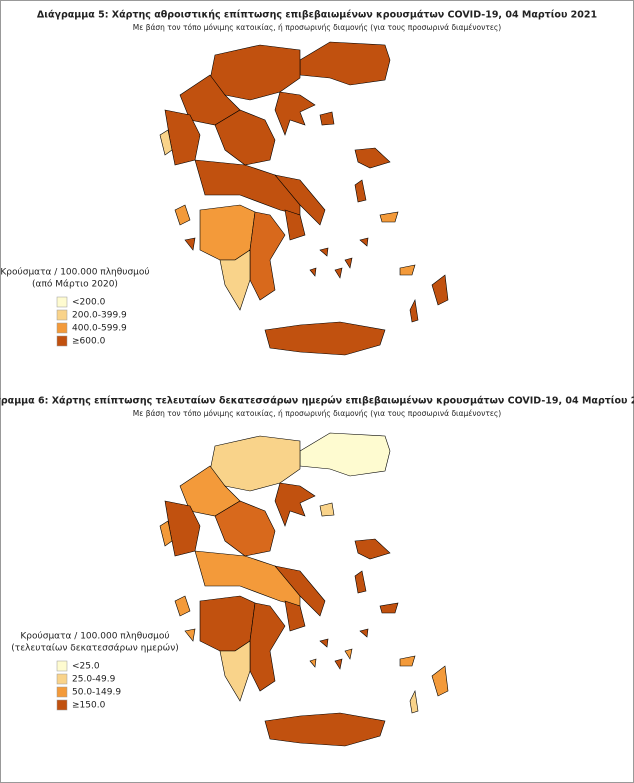 The image size is (634, 783). I want to click on legend-title: (τελευταίων δεκατεσσάρων ημερών), so click(94, 648).